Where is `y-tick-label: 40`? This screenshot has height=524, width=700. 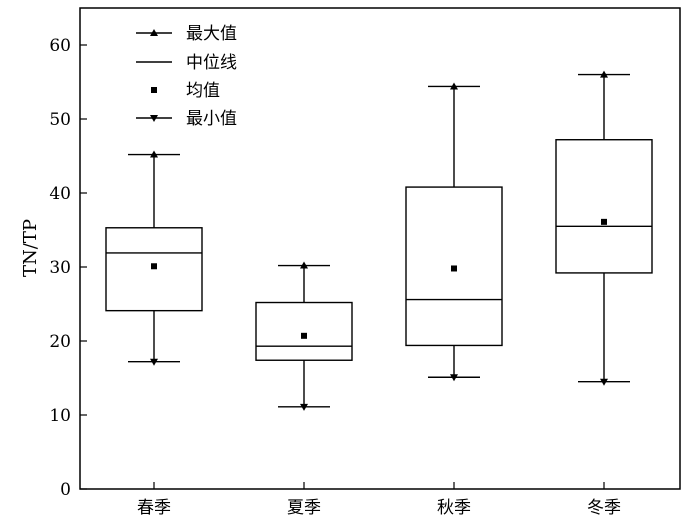
y-tick-label: 40 is located at coordinates (60, 194).